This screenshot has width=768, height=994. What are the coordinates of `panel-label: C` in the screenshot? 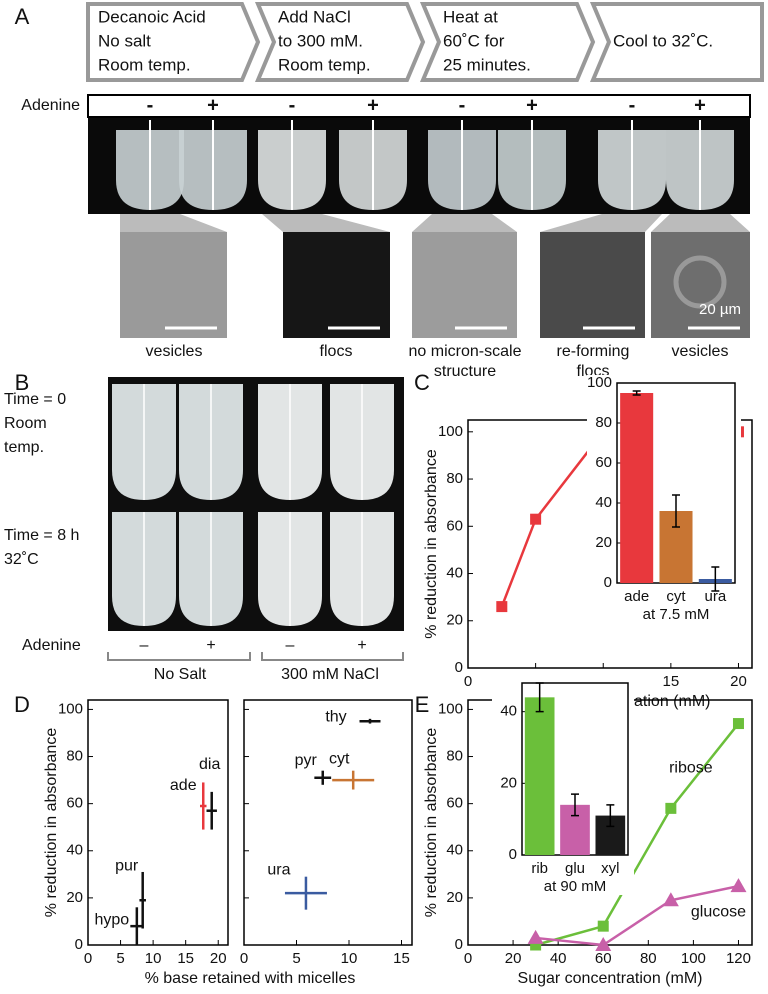 It's located at (422, 382).